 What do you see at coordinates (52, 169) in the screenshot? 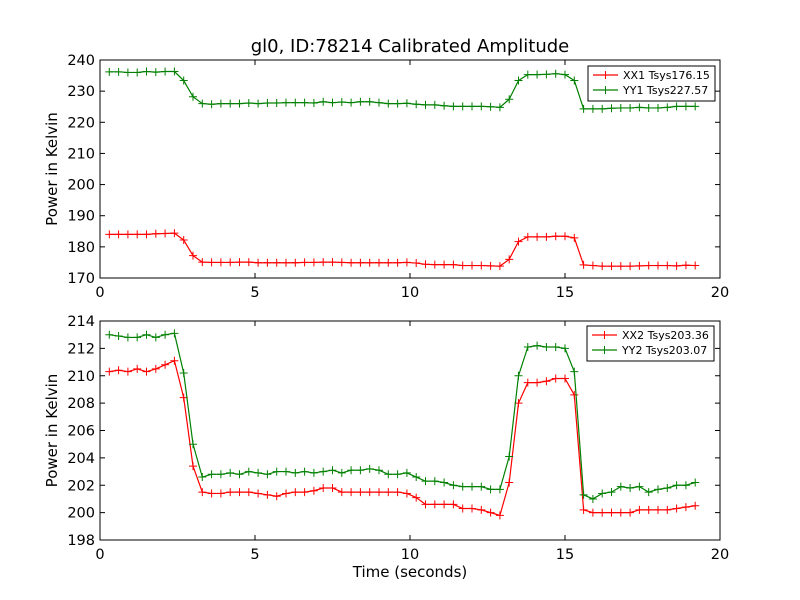
I see `chart1-y-axis-label: Power in Kelvin` at bounding box center [52, 169].